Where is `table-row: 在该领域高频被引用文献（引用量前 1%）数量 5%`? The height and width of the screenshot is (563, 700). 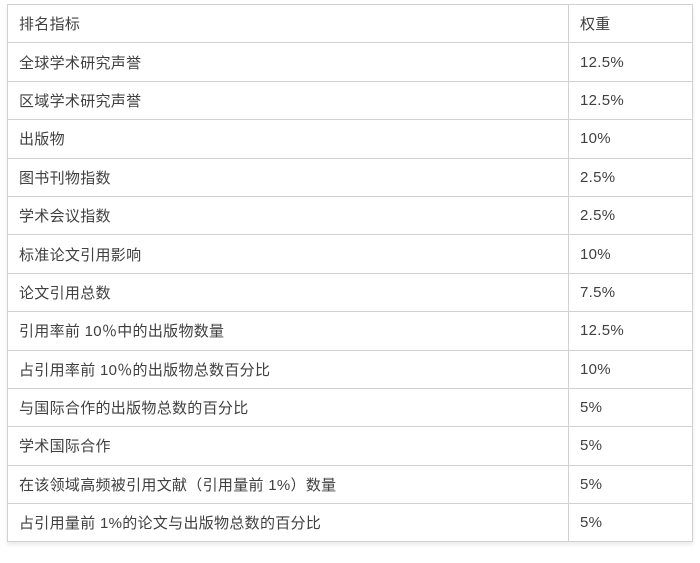
table-row: 在该领域高频被引用文献（引用量前 1%）数量 5% is located at coordinates (350, 484).